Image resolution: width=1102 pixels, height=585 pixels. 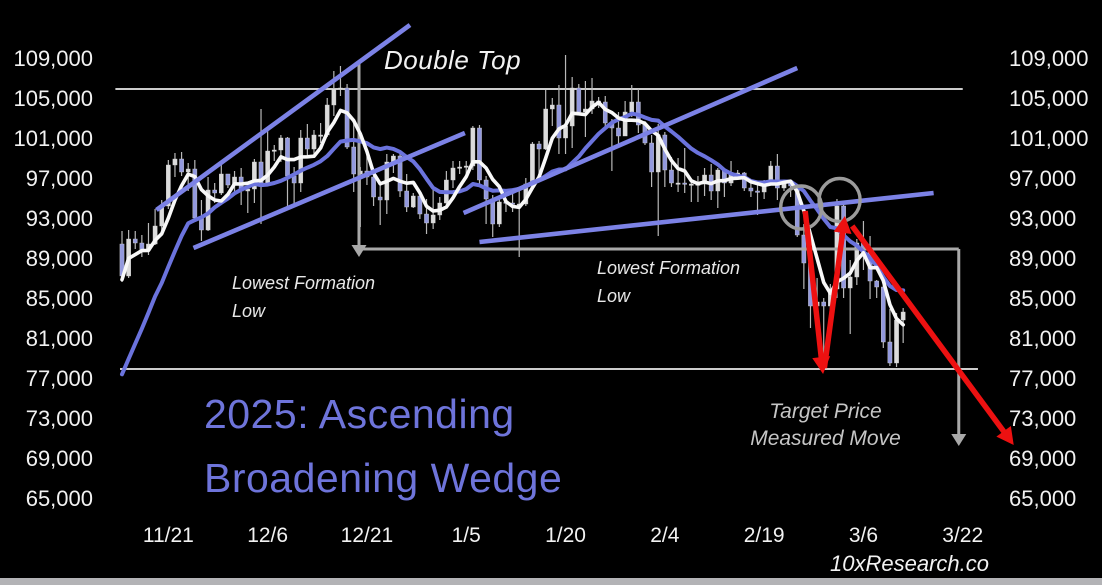 What do you see at coordinates (863, 535) in the screenshot?
I see `x-axis-label: 3/6` at bounding box center [863, 535].